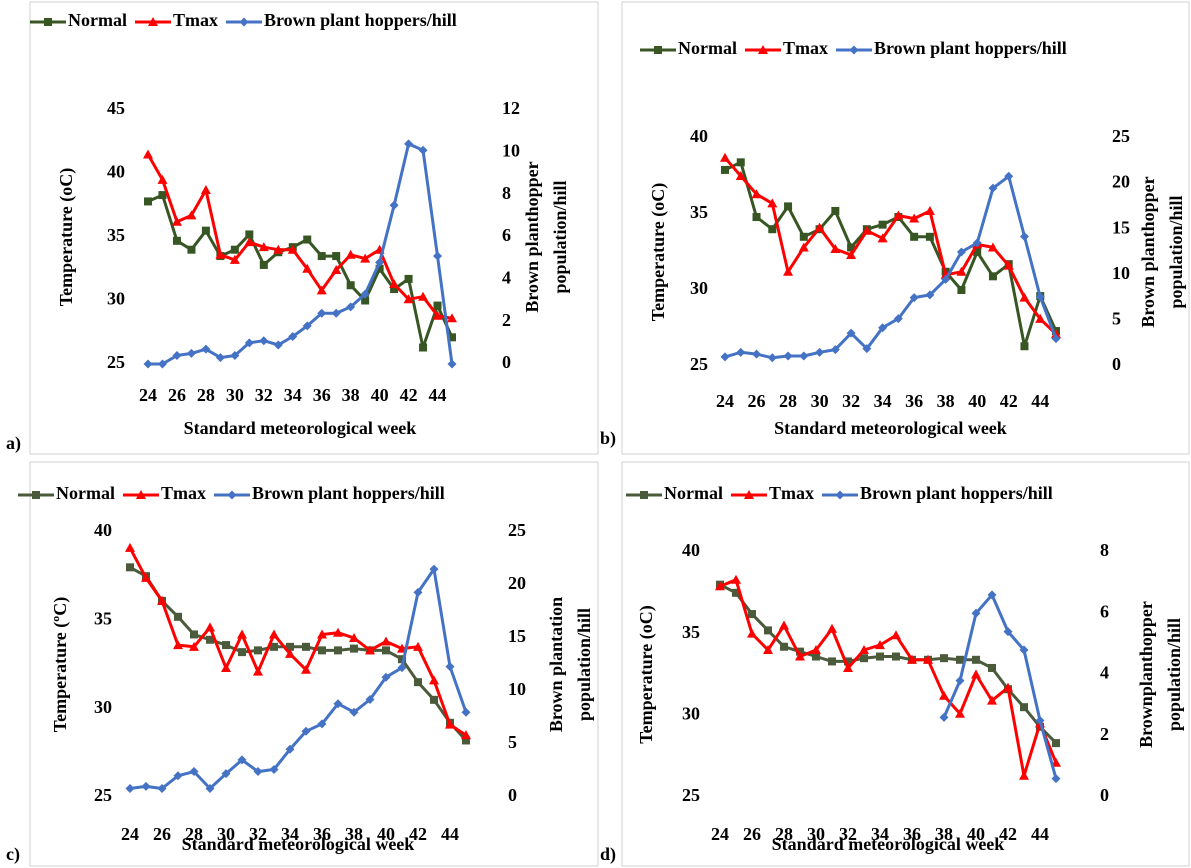 Image resolution: width=1191 pixels, height=868 pixels. Describe the element at coordinates (883, 401) in the screenshot. I see `x-tick-label: 34` at that location.